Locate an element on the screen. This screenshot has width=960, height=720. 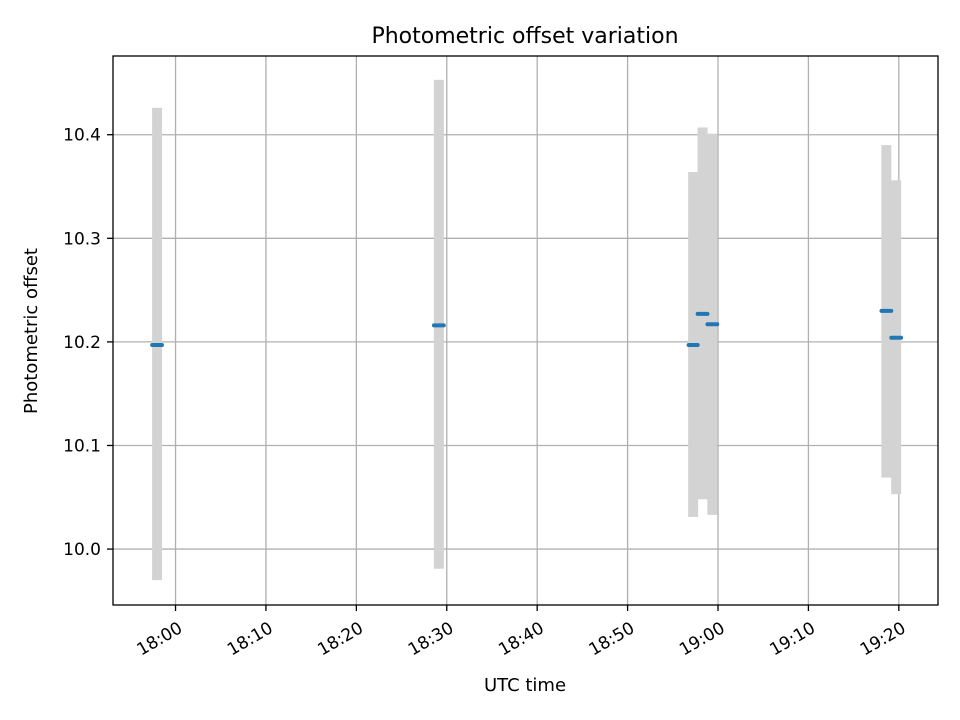
y-tick-label: 10.4 is located at coordinates (82, 136).